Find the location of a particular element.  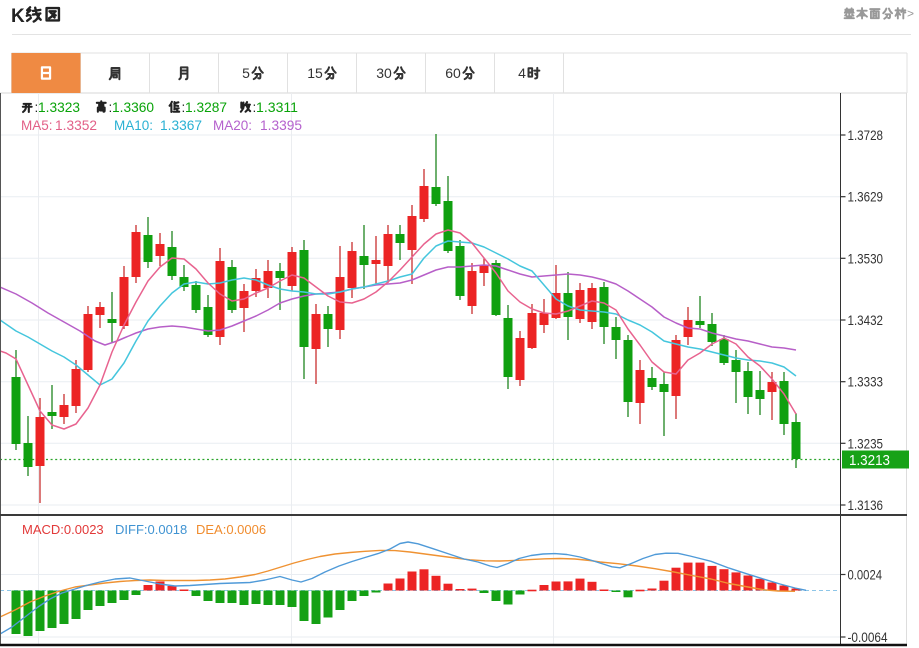

svg-text: 1.3287 is located at coordinates (206, 107).